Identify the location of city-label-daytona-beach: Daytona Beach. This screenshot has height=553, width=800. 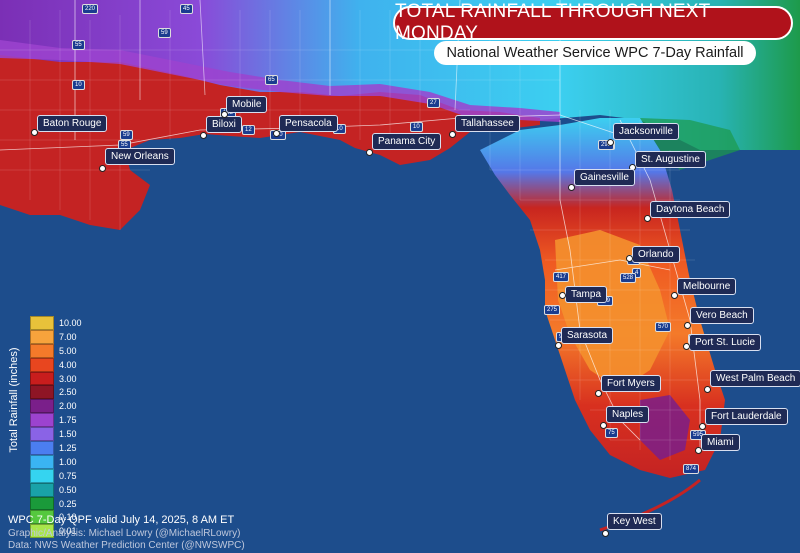
(687, 211).